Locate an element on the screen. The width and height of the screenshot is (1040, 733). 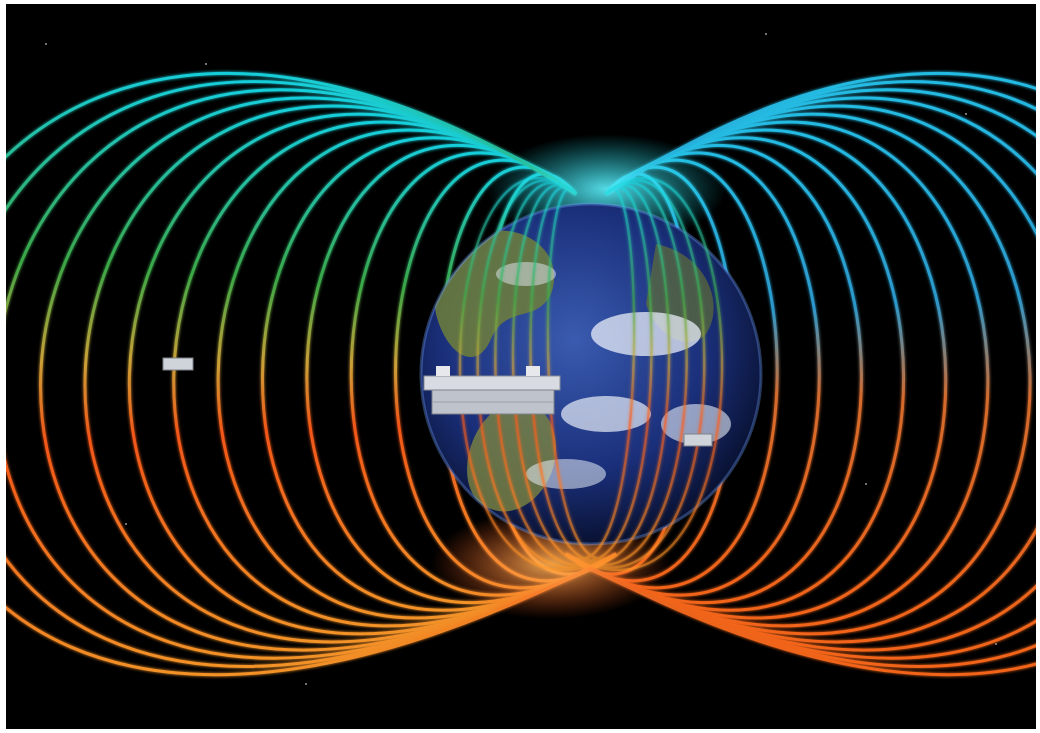
satellite-icon is located at coordinates (492, 390).